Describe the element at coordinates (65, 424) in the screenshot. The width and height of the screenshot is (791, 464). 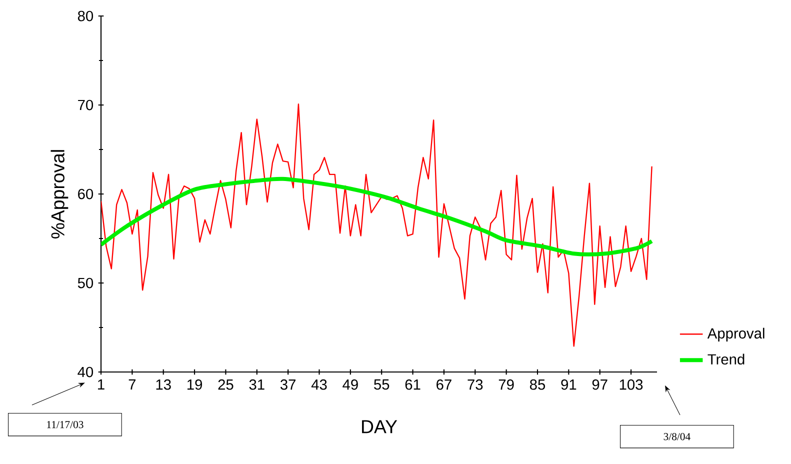
I see `text: 11/17/03` at that location.